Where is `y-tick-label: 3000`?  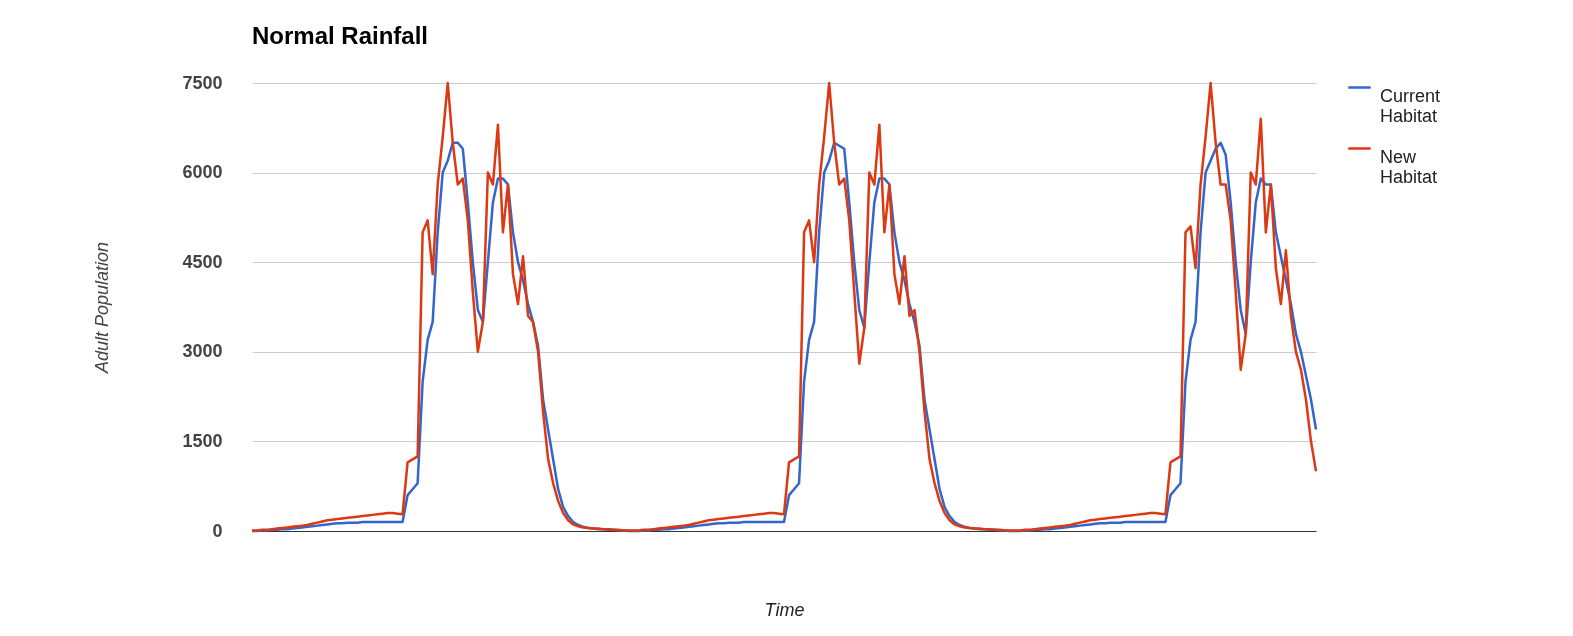 y-tick-label: 3000 is located at coordinates (202, 351).